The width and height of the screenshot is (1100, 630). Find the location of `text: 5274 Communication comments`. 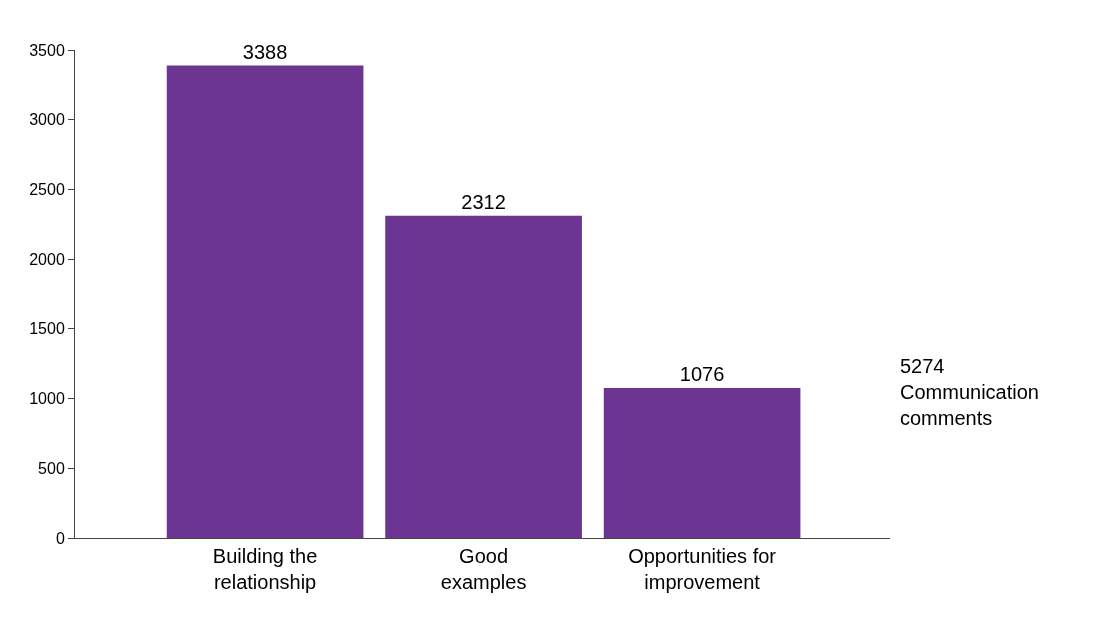

text: 5274 Communication comments is located at coordinates (969, 392).